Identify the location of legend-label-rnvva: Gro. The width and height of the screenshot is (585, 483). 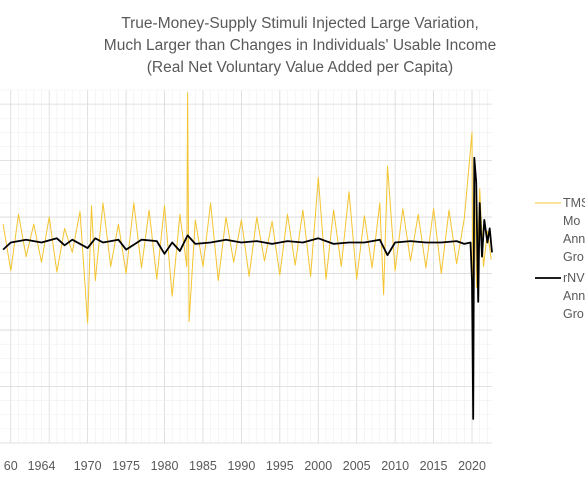
(573, 314).